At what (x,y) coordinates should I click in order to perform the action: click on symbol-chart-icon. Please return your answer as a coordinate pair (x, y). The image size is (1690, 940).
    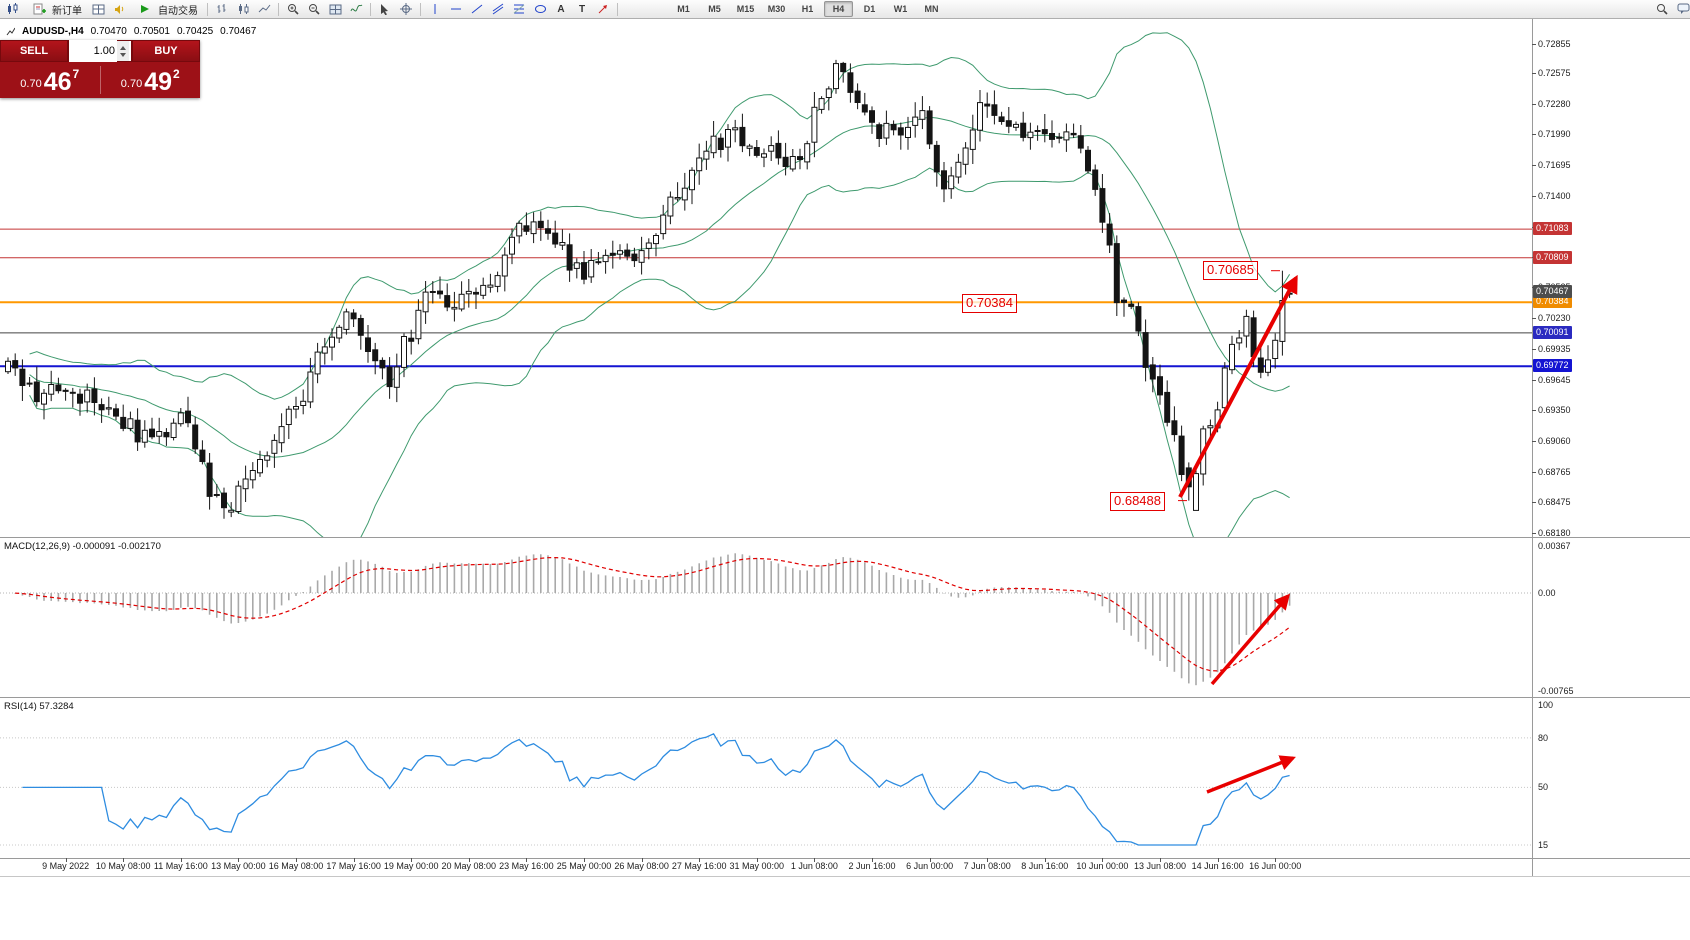
    Looking at the image, I should click on (10, 31).